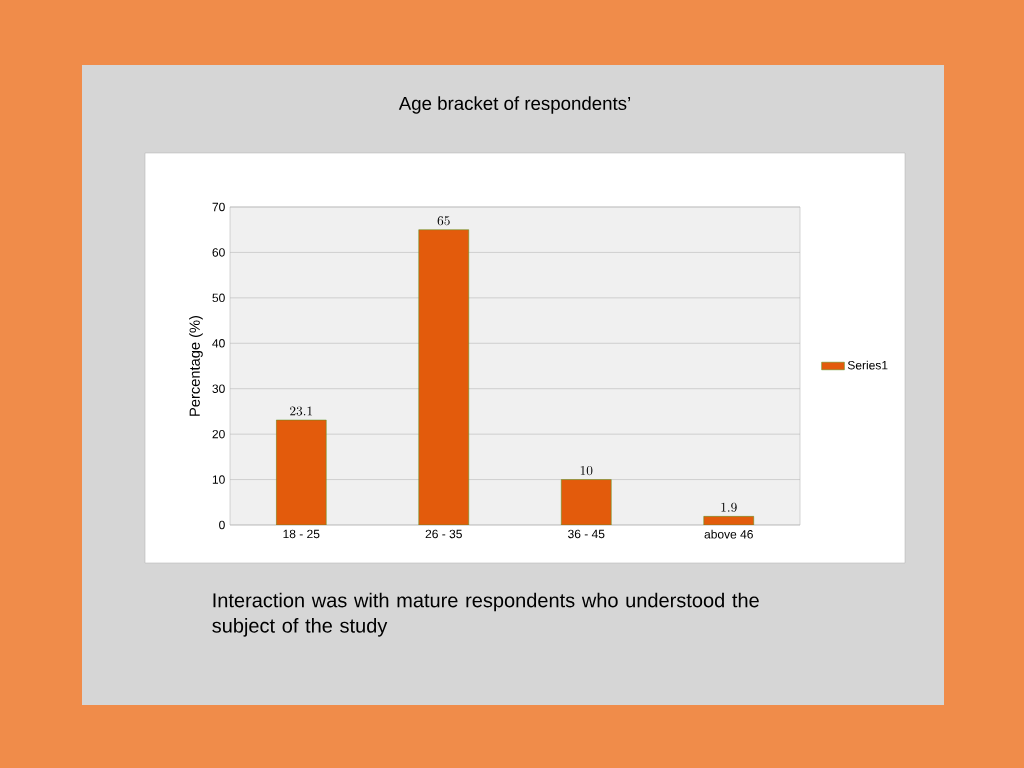 The height and width of the screenshot is (768, 1024). What do you see at coordinates (586, 534) in the screenshot?
I see `x-tick-label: 36 - 45` at bounding box center [586, 534].